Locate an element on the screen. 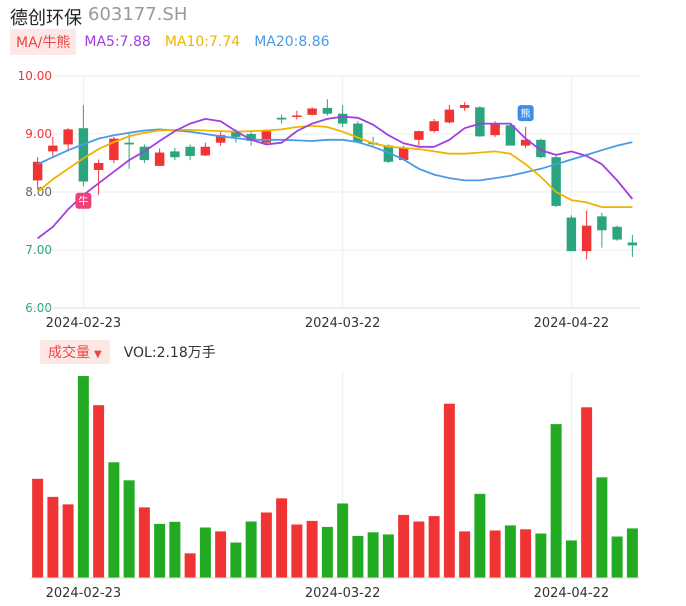 The height and width of the screenshot is (606, 686). ma5-legend: MA5:7.88 is located at coordinates (117, 42).